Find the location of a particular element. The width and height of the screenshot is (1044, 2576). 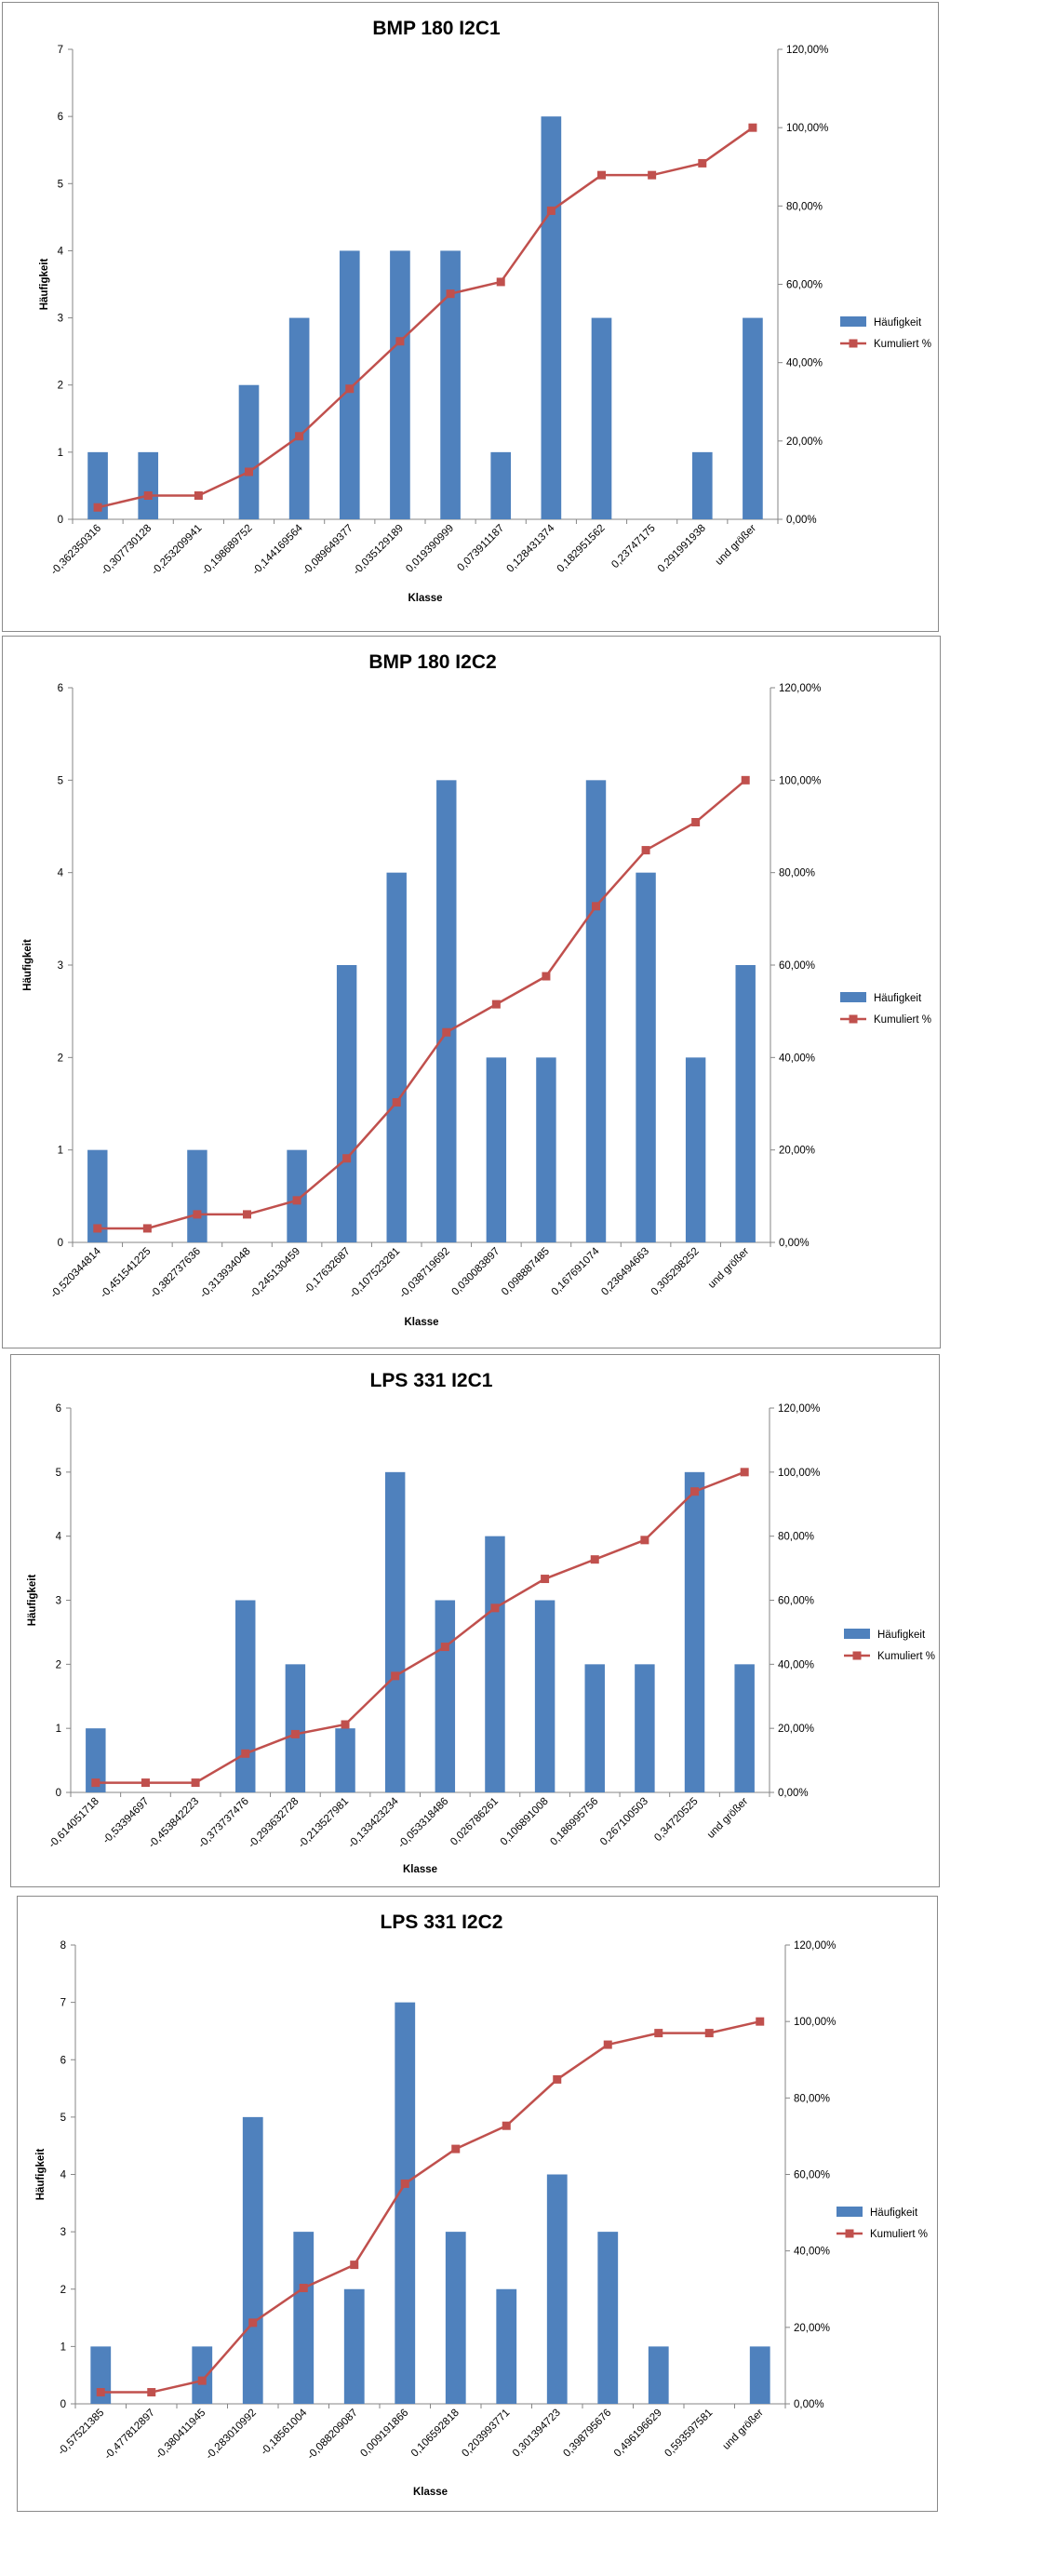

y-tick-label: 5 is located at coordinates (63, 2118).